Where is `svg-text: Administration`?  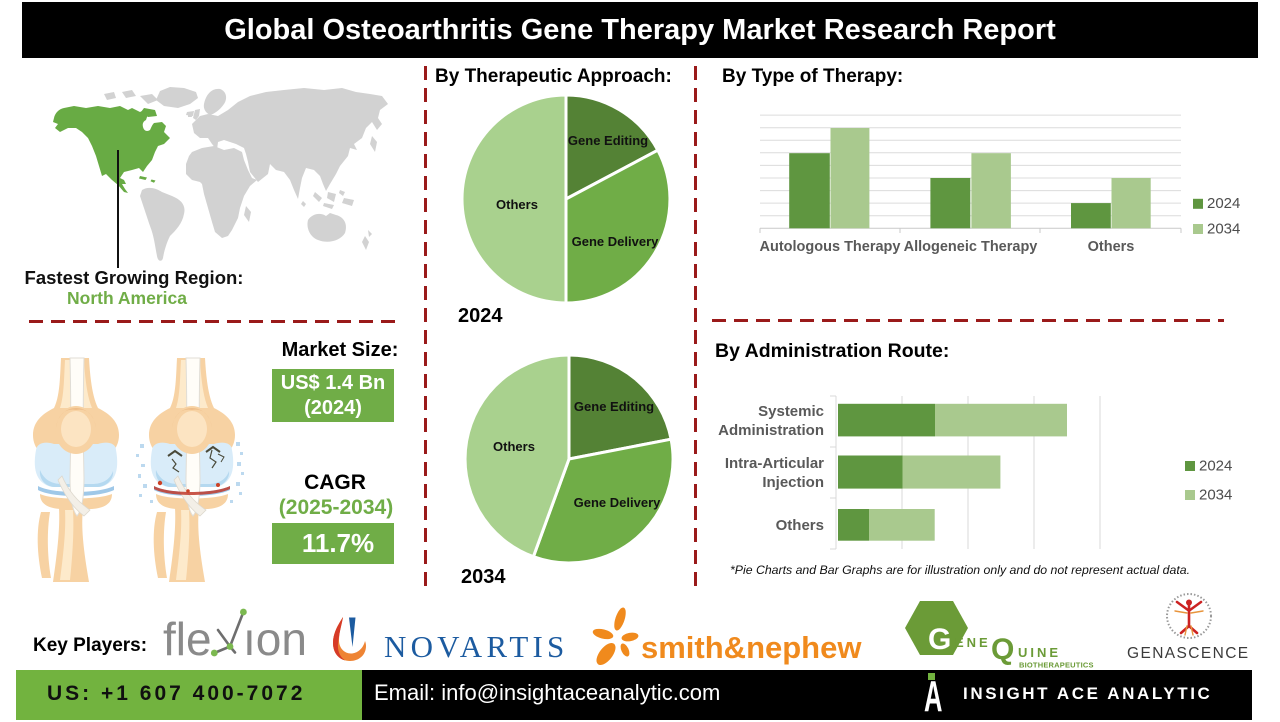 svg-text: Administration is located at coordinates (771, 430).